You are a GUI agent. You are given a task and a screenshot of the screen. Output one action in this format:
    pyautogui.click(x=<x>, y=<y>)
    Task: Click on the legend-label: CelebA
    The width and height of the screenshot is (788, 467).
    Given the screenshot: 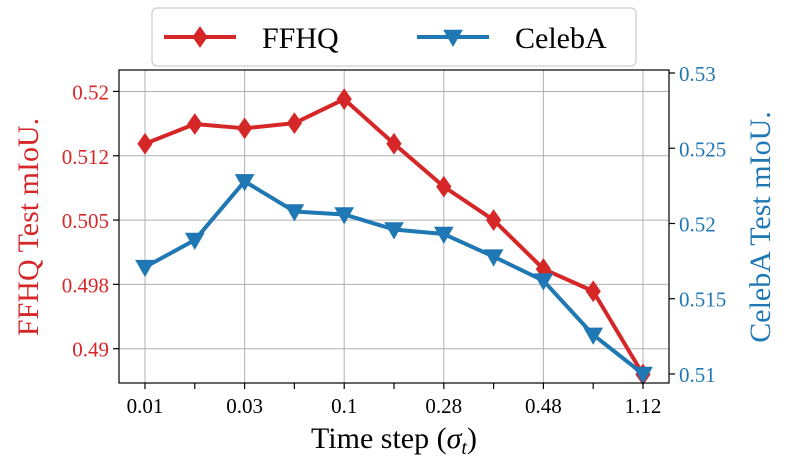 What is the action you would take?
    pyautogui.click(x=561, y=38)
    